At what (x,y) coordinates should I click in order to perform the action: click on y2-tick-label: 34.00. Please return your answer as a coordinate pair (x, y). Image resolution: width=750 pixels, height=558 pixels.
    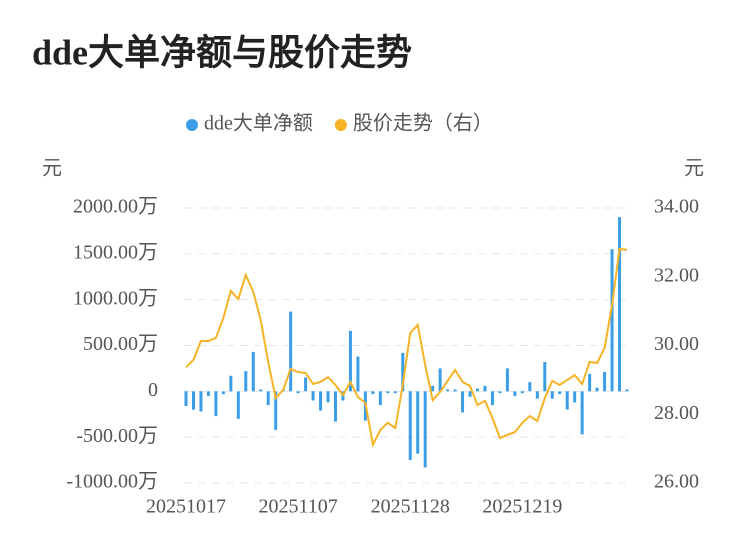
    Looking at the image, I should click on (676, 207).